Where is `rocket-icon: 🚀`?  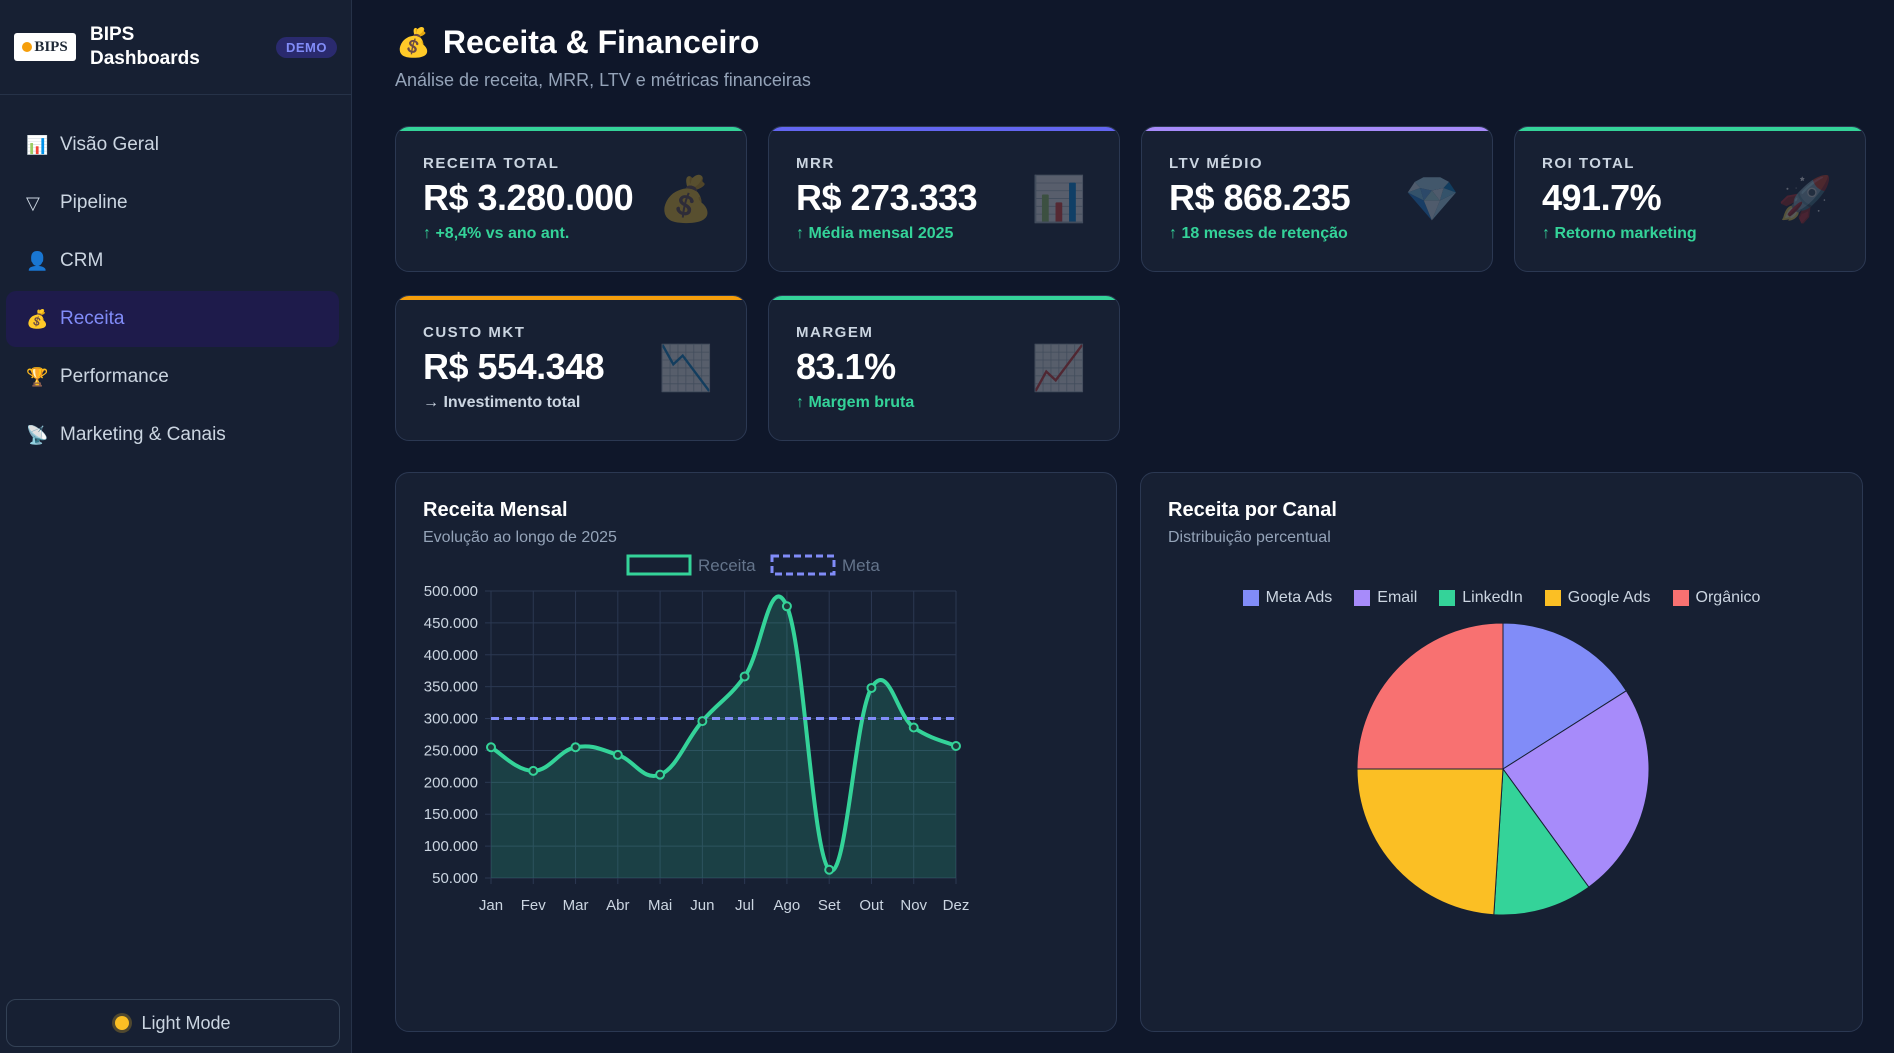
rocket-icon: 🚀 is located at coordinates (1805, 199).